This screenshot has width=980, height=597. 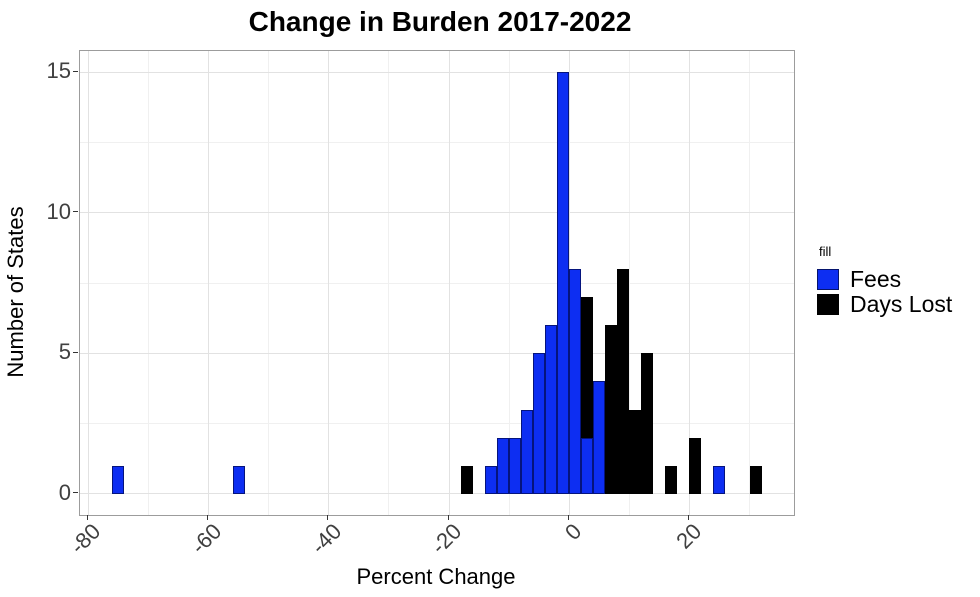 I want to click on y-axis-tick-label: 15, so click(x=58, y=71).